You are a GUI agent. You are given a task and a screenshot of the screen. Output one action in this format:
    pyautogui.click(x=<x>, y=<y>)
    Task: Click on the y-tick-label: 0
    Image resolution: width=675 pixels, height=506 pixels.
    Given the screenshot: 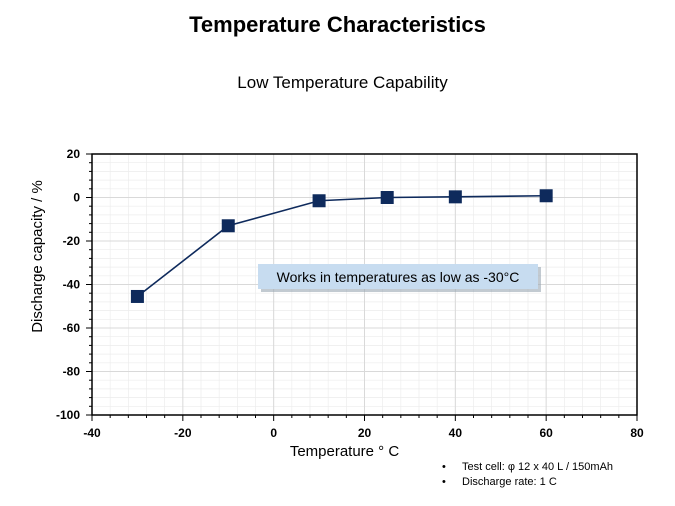 What is the action you would take?
    pyautogui.click(x=76, y=198)
    